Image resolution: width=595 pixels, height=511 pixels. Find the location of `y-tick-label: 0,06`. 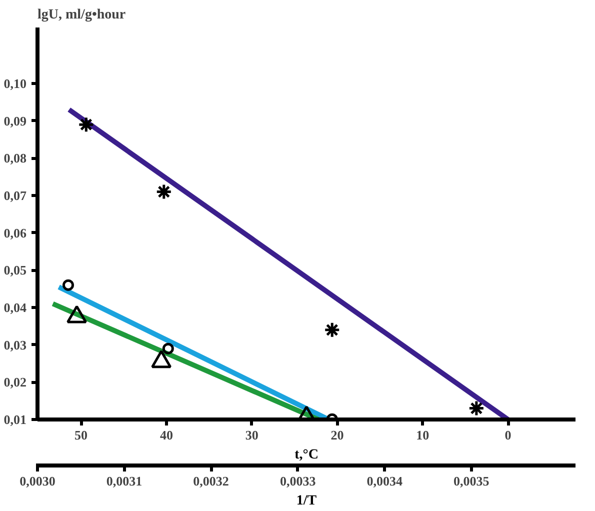

y-tick-label: 0,06 is located at coordinates (15, 232).